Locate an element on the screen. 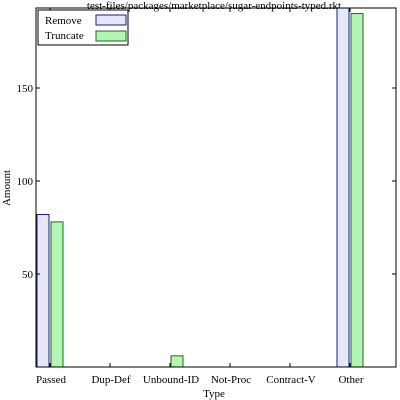 The width and height of the screenshot is (400, 400). x-tick-label: Contract-V is located at coordinates (291, 380).